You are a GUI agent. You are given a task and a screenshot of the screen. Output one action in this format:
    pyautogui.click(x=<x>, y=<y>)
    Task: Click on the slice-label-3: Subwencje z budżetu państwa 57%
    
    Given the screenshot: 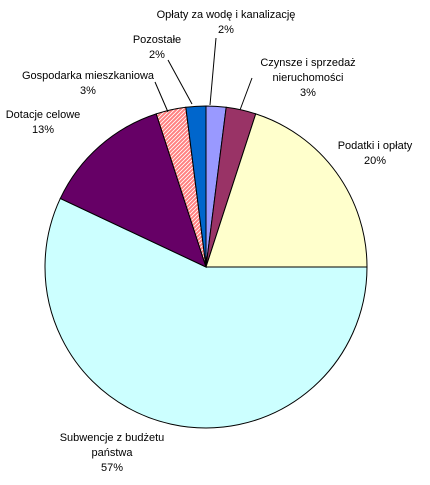 What is the action you would take?
    pyautogui.click(x=112, y=453)
    